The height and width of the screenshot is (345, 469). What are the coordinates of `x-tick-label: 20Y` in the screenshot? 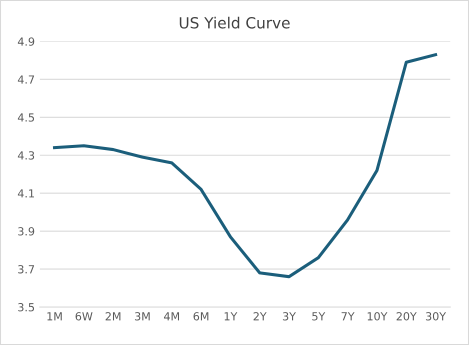 It's located at (406, 316).